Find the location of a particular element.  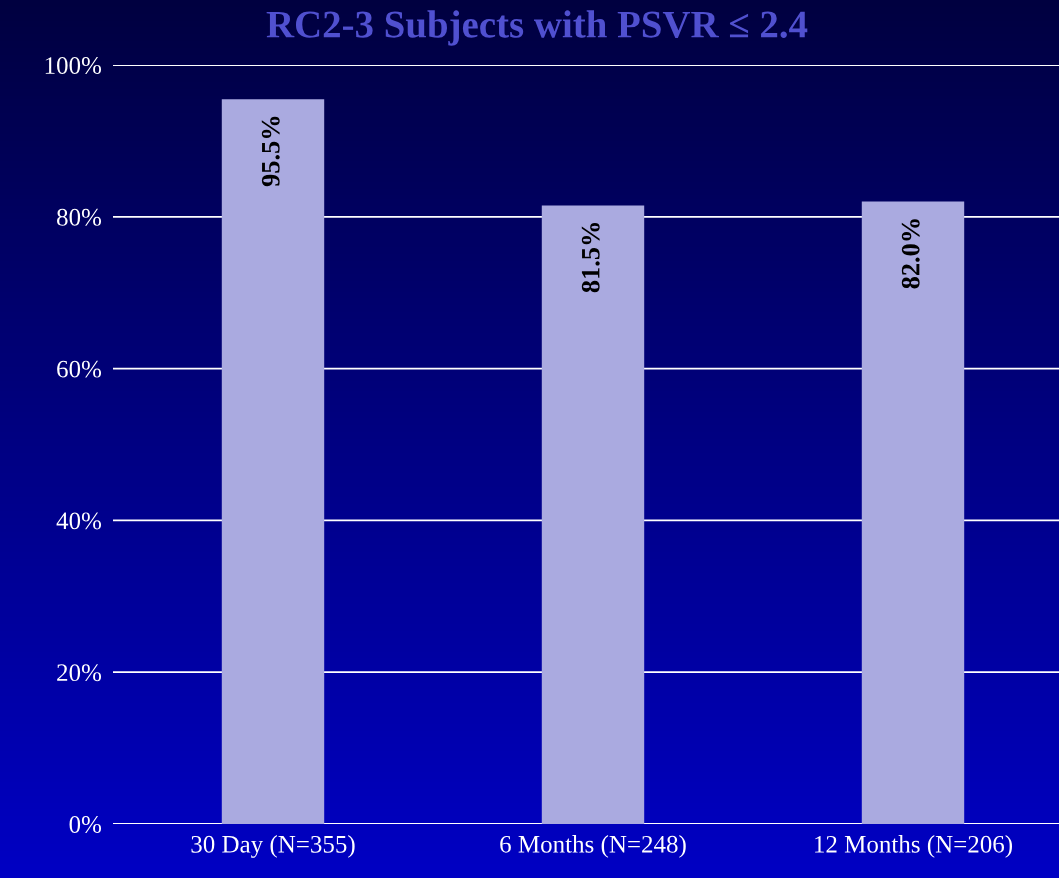

chart-title: RC2-3 Subjects with PSVR ≤ 2.4 is located at coordinates (537, 28).